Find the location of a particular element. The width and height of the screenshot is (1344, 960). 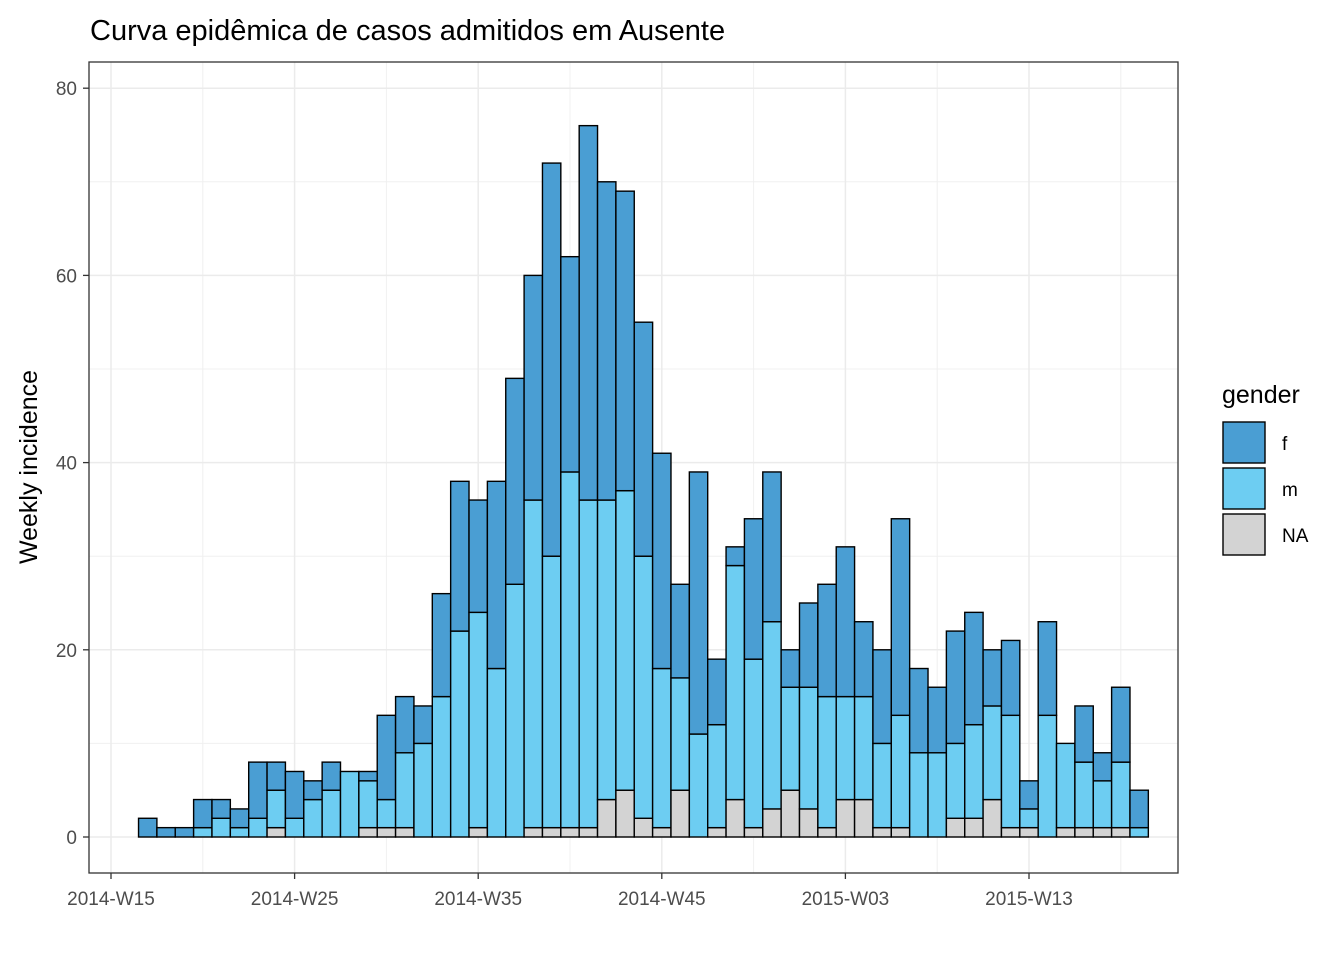

y-axis-title: Weekly incidence is located at coordinates (29, 467).